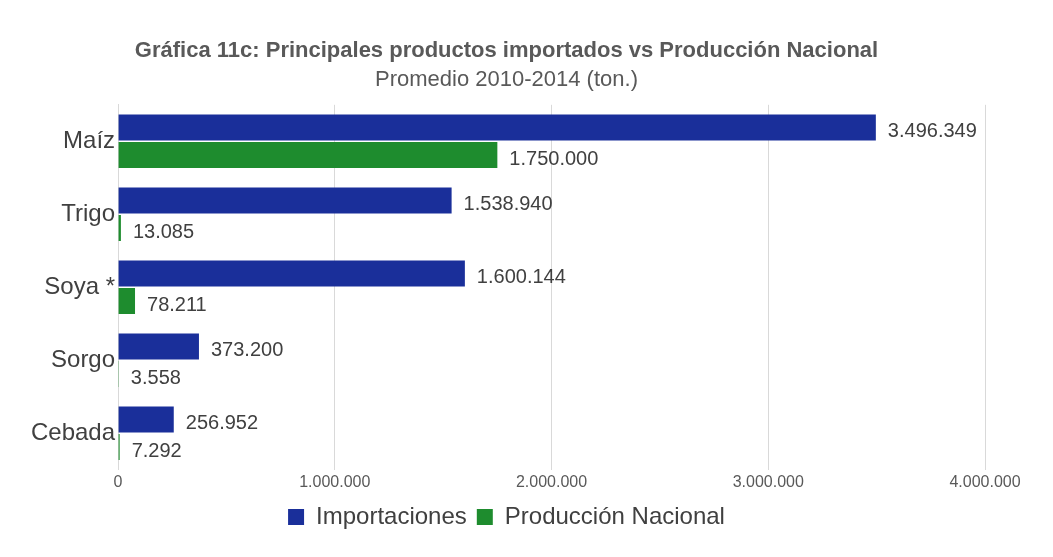 The image size is (1053, 557). Describe the element at coordinates (222, 422) in the screenshot. I see `data-label: 256.952` at that location.